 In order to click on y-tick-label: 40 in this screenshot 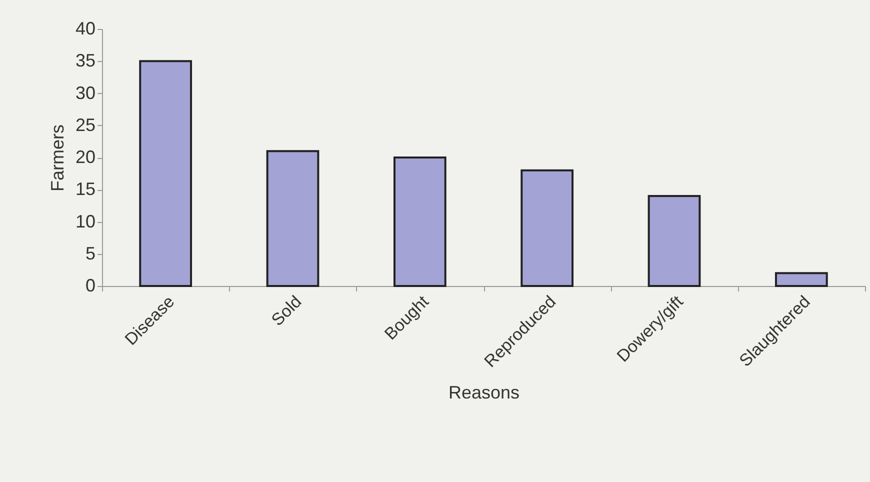, I will do `click(85, 28)`.